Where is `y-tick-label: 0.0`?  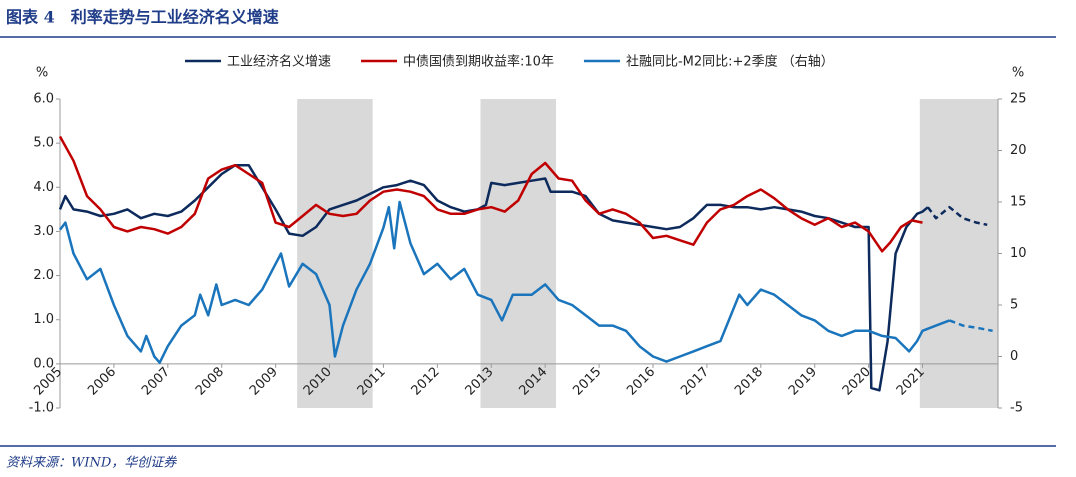 y-tick-label: 0.0 is located at coordinates (43, 363).